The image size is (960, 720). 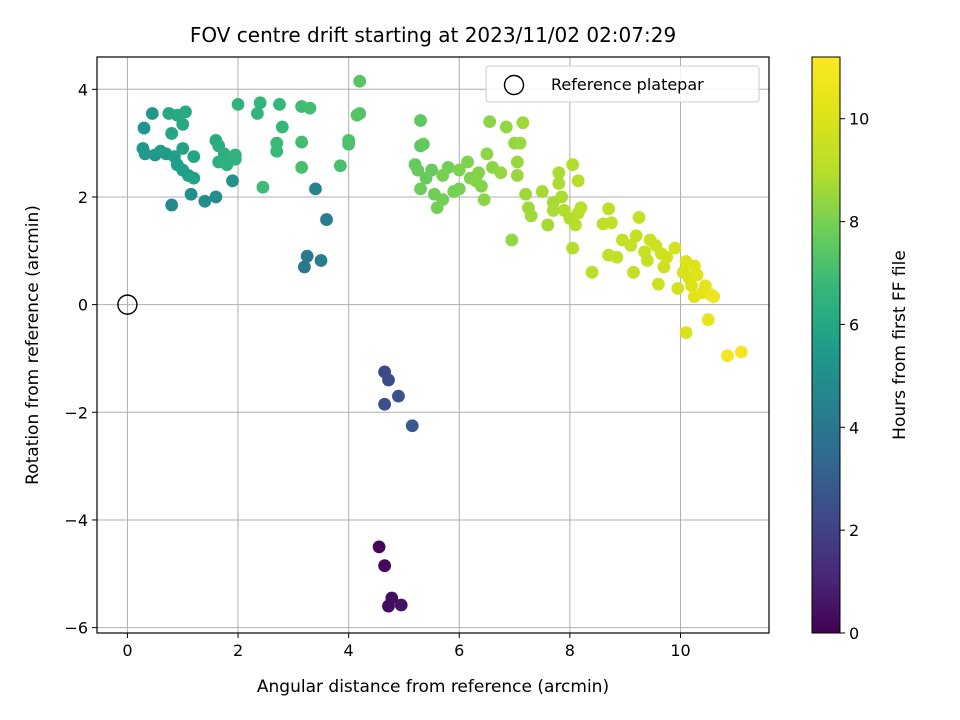 What do you see at coordinates (83, 197) in the screenshot?
I see `y-tick-label: 2` at bounding box center [83, 197].